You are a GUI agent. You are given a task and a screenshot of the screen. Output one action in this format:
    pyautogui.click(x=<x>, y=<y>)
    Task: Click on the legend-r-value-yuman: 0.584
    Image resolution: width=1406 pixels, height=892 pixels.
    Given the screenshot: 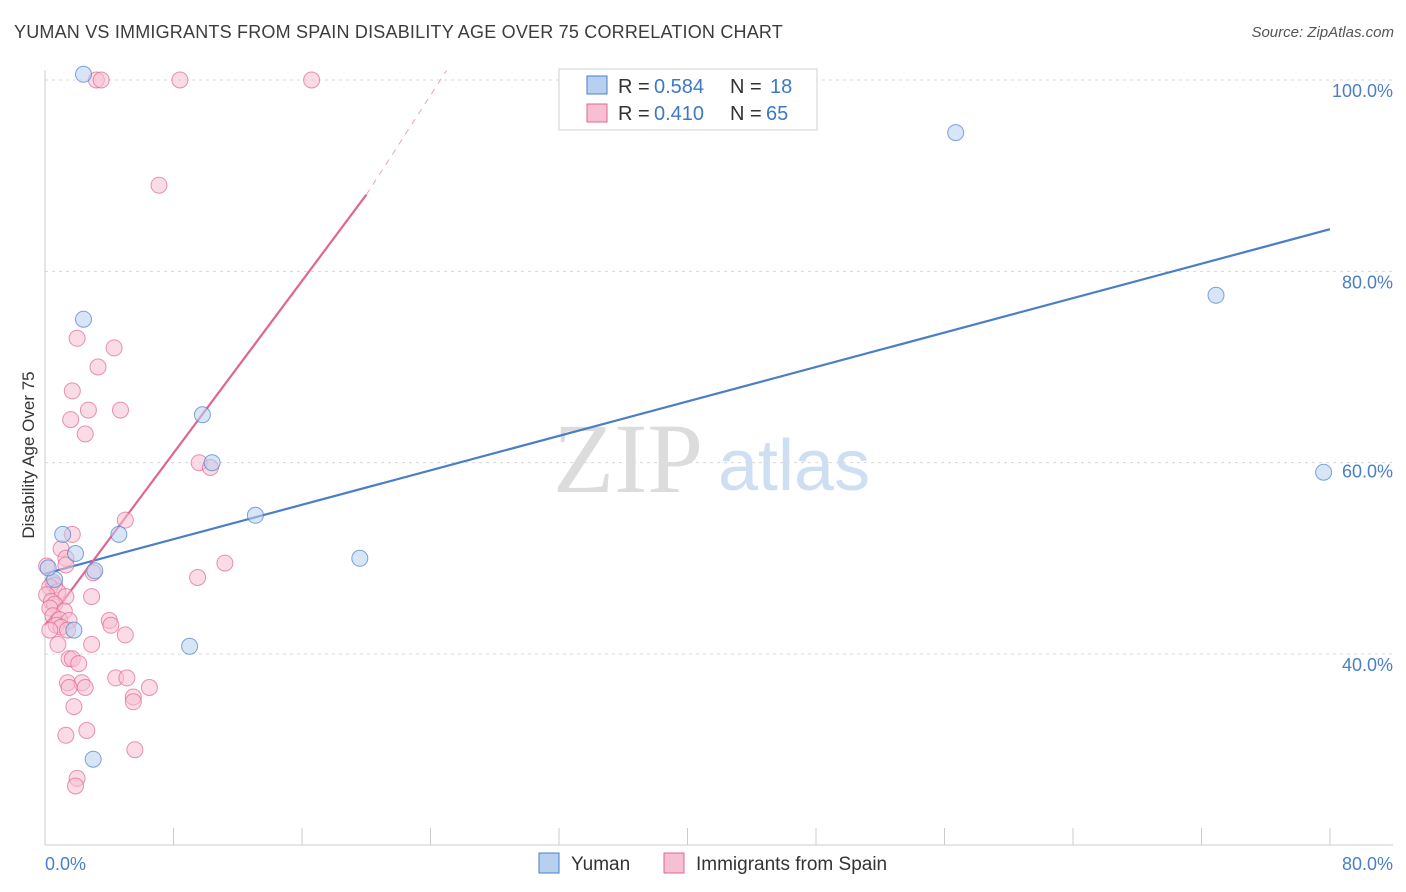 What is the action you would take?
    pyautogui.click(x=679, y=87)
    